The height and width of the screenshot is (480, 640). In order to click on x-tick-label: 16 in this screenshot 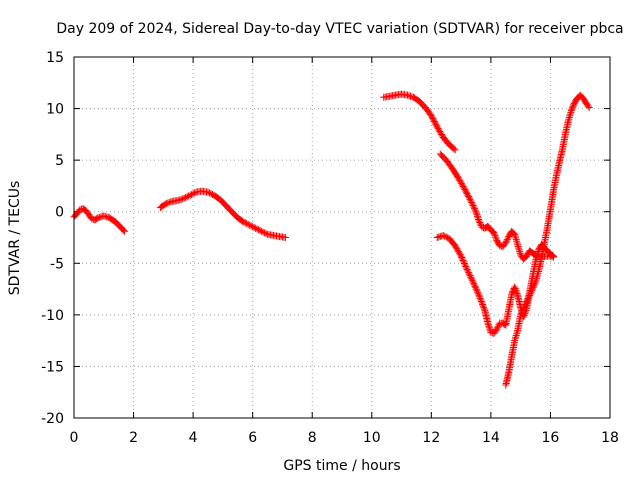, I will do `click(551, 438)`.